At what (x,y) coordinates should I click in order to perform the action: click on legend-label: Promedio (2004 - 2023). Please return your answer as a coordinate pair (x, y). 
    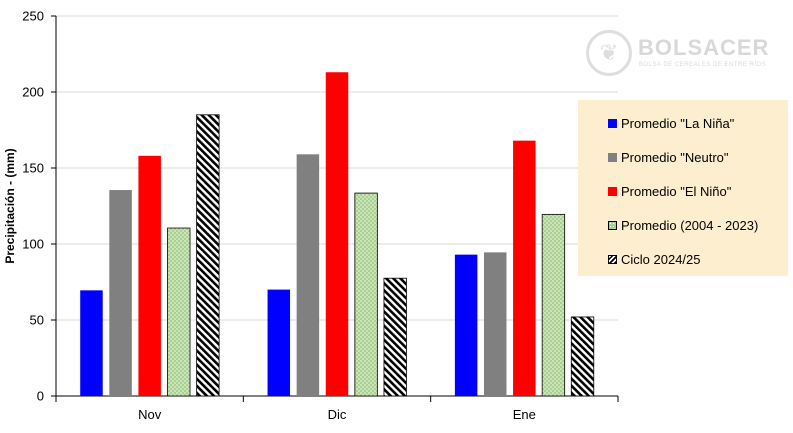
    Looking at the image, I should click on (690, 225).